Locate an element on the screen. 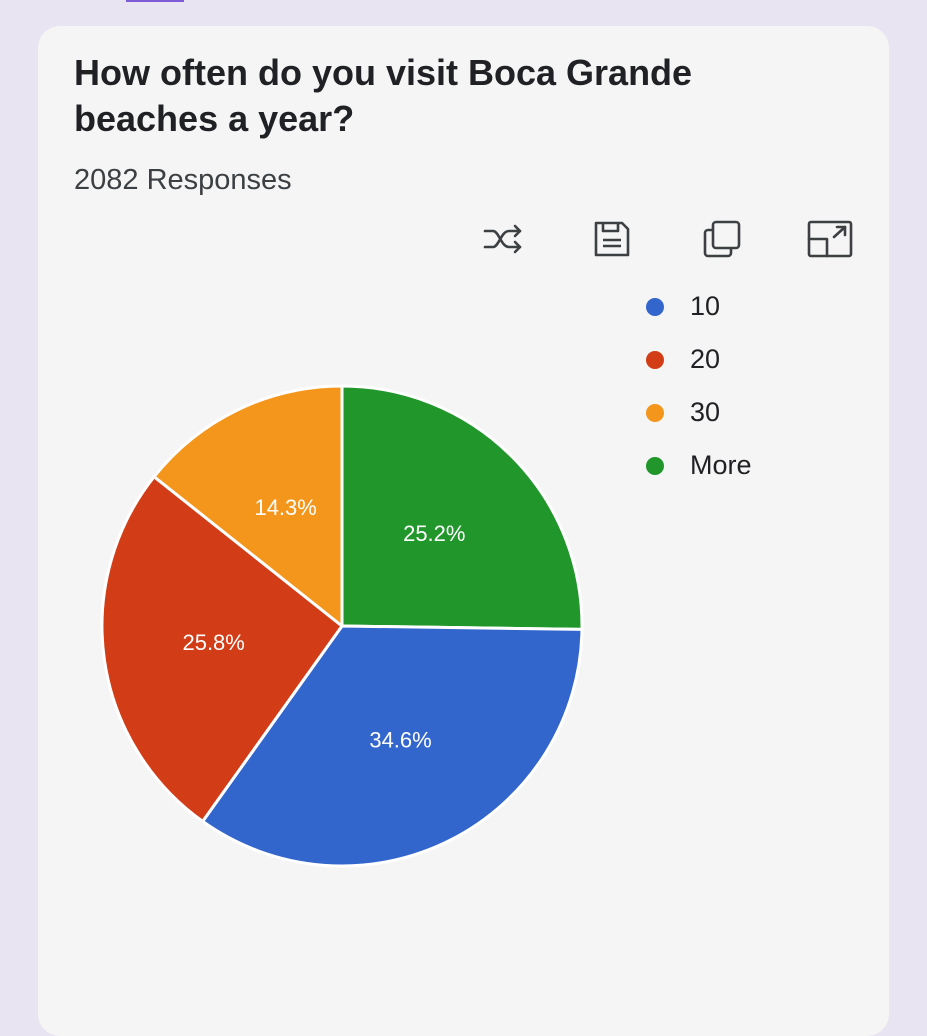 The width and height of the screenshot is (927, 1036). legend-label: 10 is located at coordinates (705, 306).